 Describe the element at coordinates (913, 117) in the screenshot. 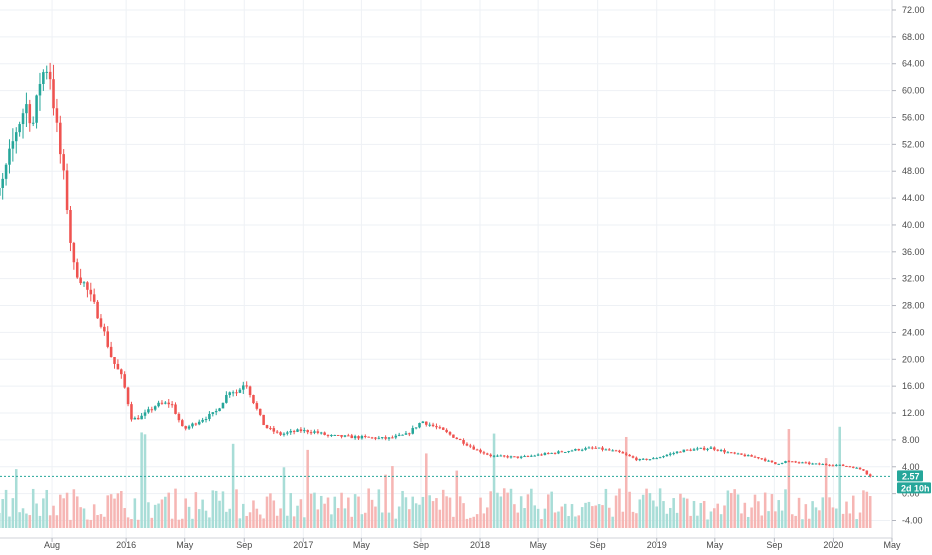

I see `price-tick-label: 56.00` at that location.